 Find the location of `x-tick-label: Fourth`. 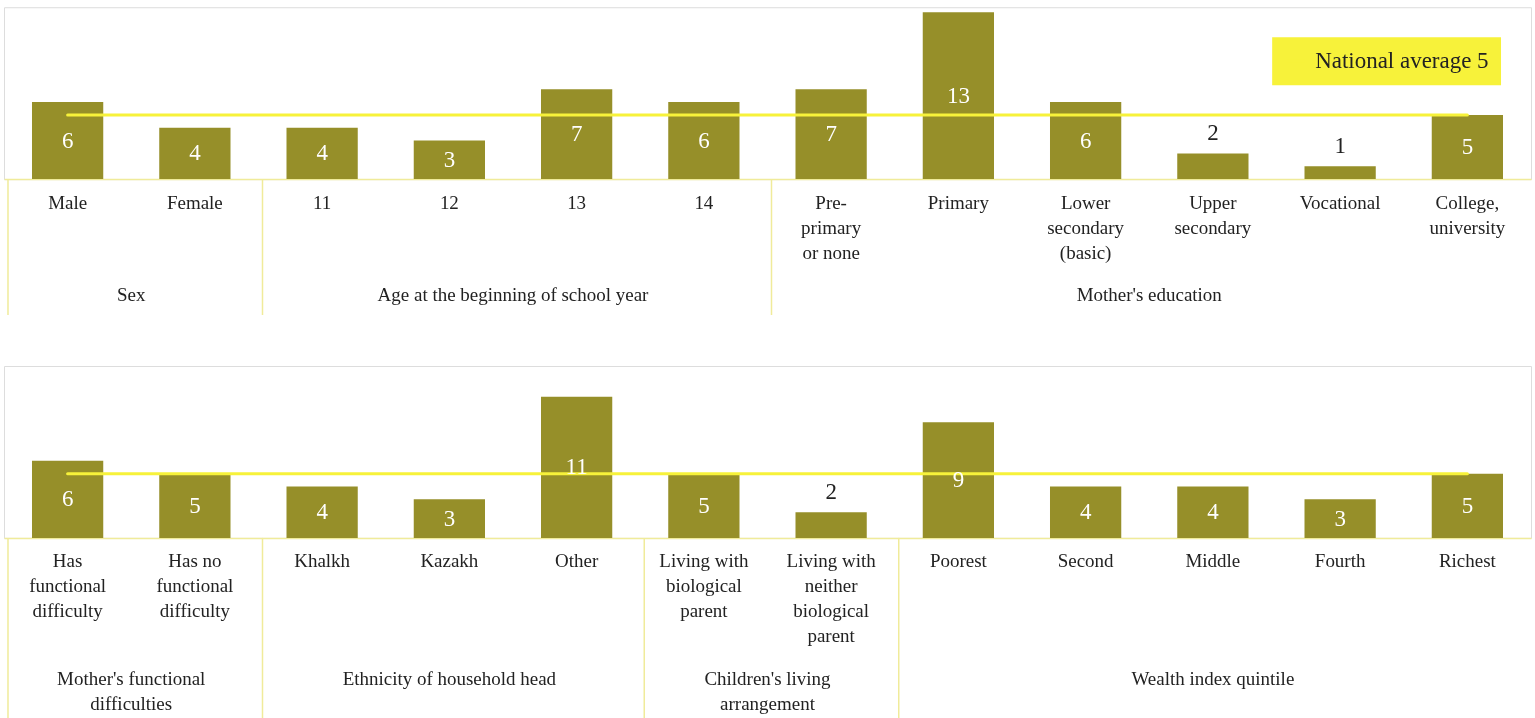

x-tick-label: Fourth is located at coordinates (1340, 561).